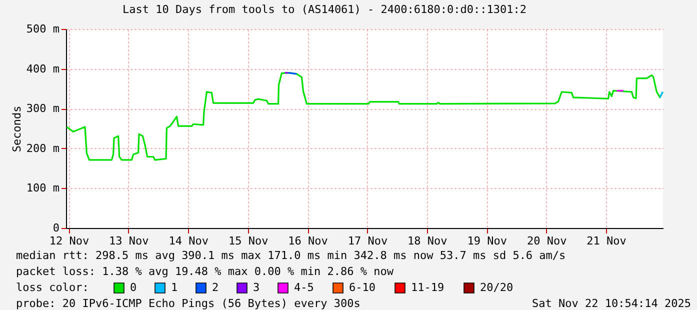  What do you see at coordinates (69, 241) in the screenshot?
I see `x-tick-label: 12 Nov` at bounding box center [69, 241].